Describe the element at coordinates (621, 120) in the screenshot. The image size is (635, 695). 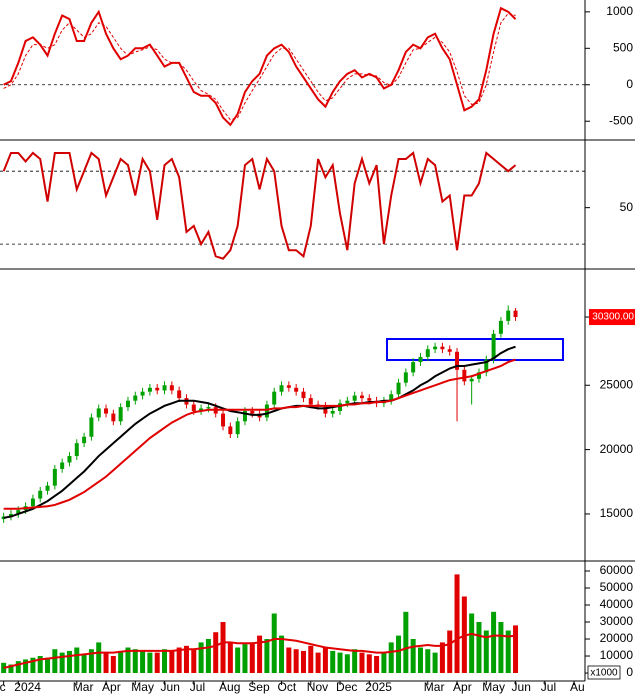
I see `y-tick-label: -500` at that location.